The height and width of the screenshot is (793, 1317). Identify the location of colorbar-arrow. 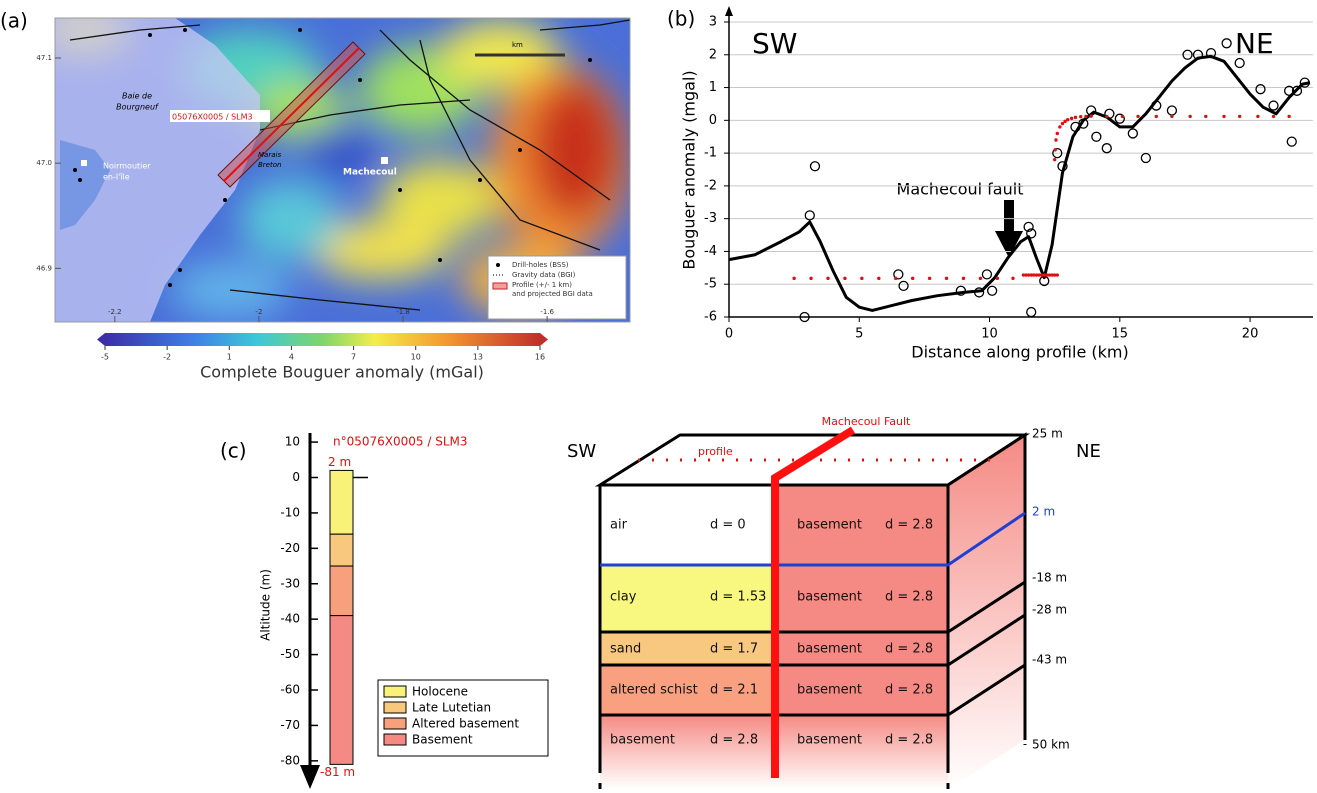
(544, 339).